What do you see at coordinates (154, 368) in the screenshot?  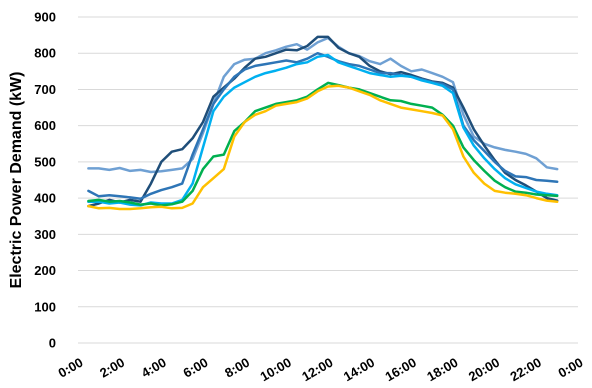 I see `x-tick-label: 4:00` at bounding box center [154, 368].